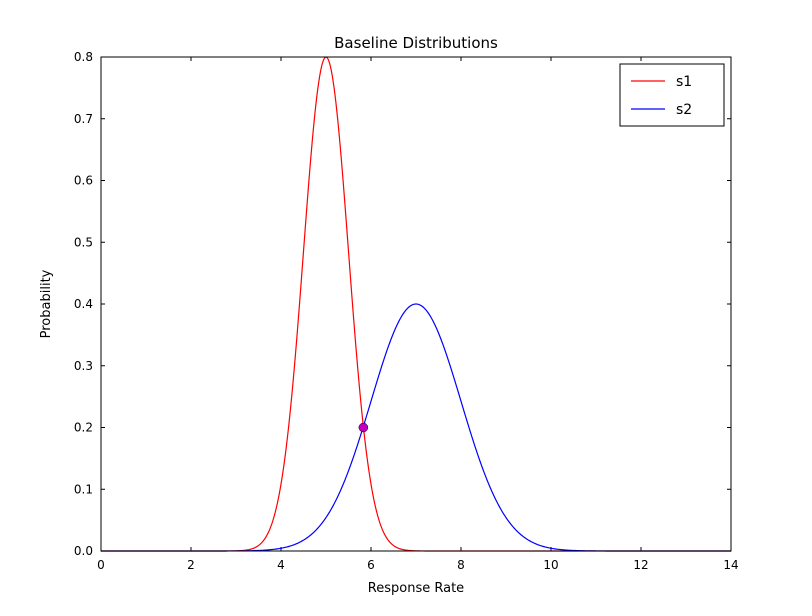  What do you see at coordinates (550, 565) in the screenshot?
I see `x-tick-label: 10` at bounding box center [550, 565].